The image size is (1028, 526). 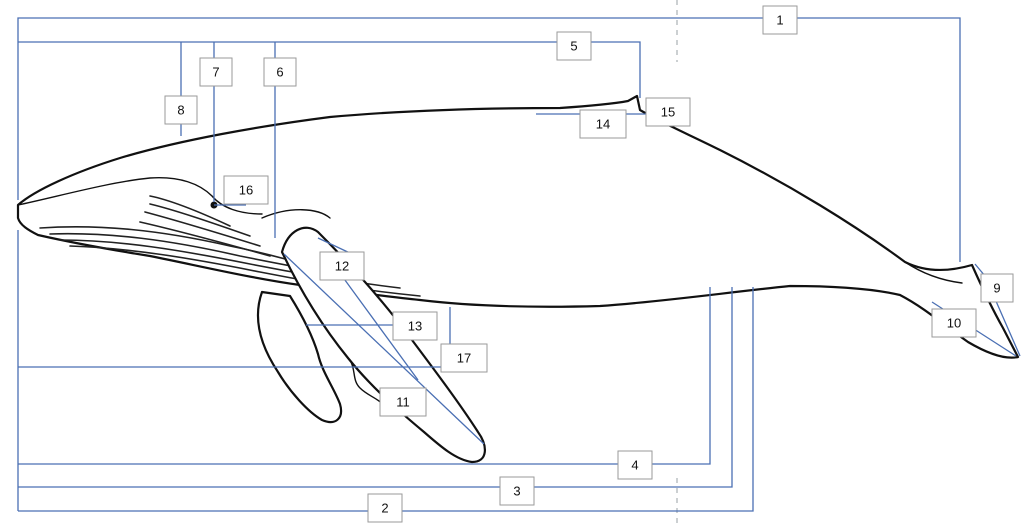 I want to click on fluke-underside, so click(x=933, y=272).